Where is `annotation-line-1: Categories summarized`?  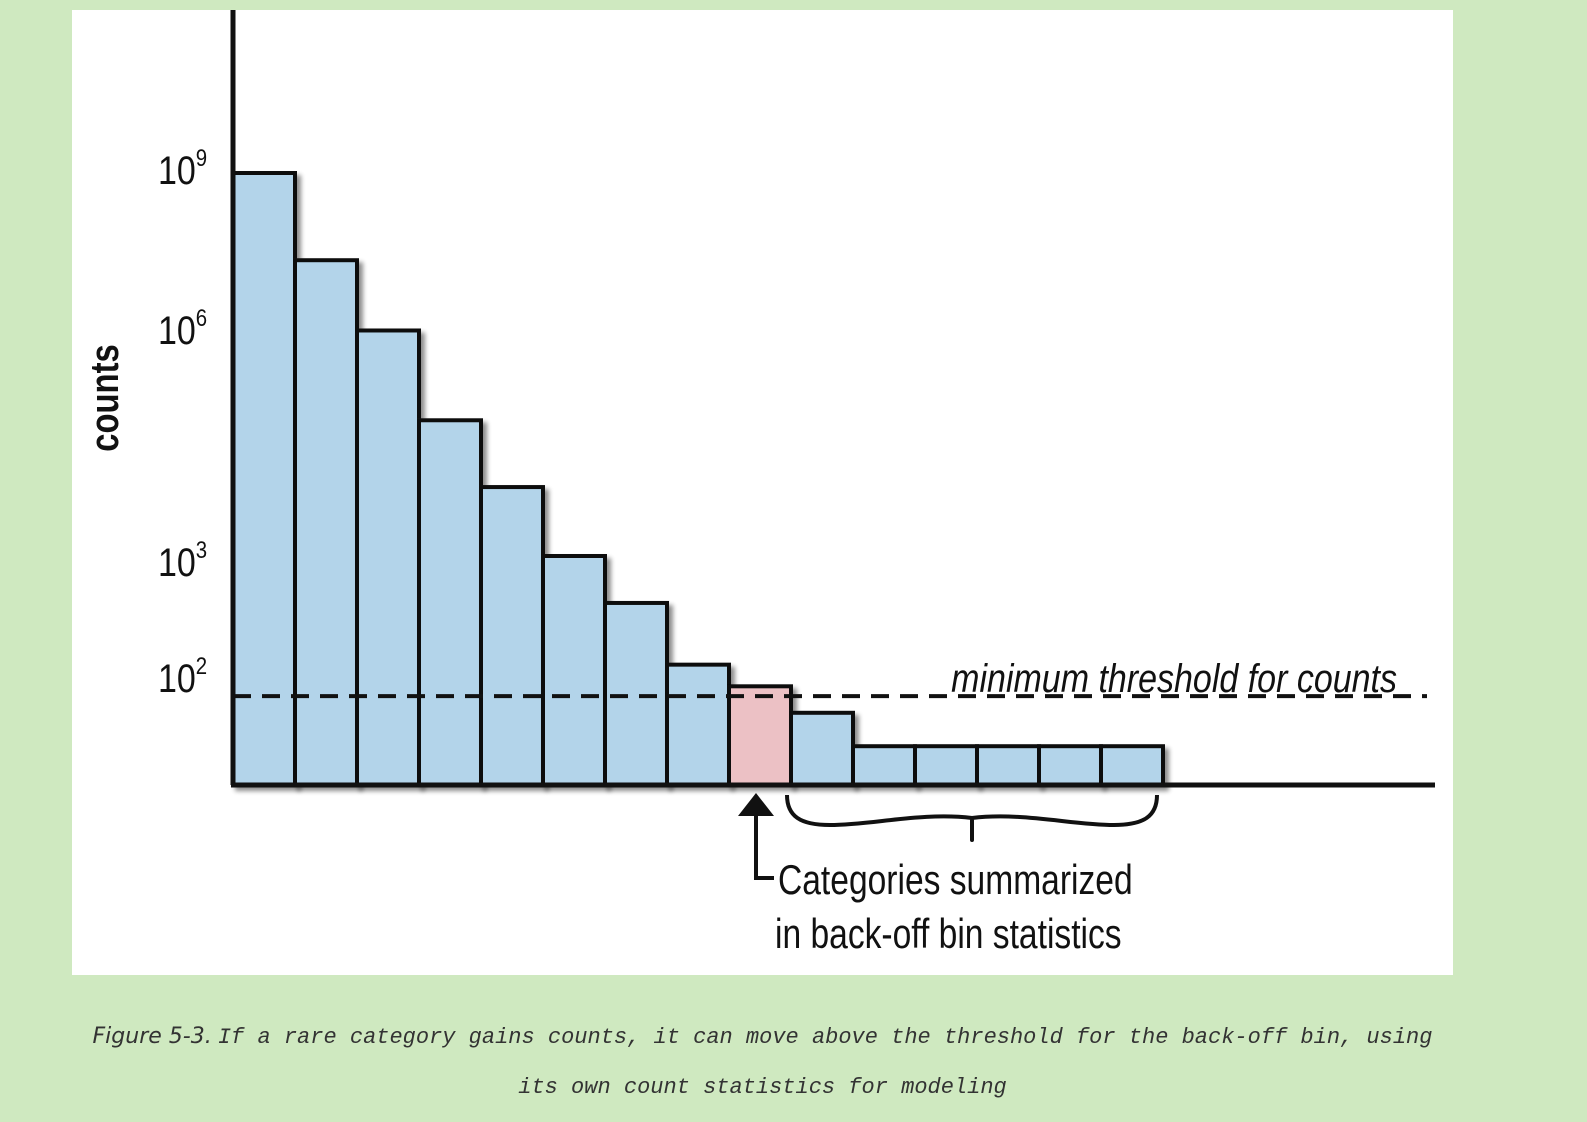
annotation-line-1: Categories summarized is located at coordinates (955, 881).